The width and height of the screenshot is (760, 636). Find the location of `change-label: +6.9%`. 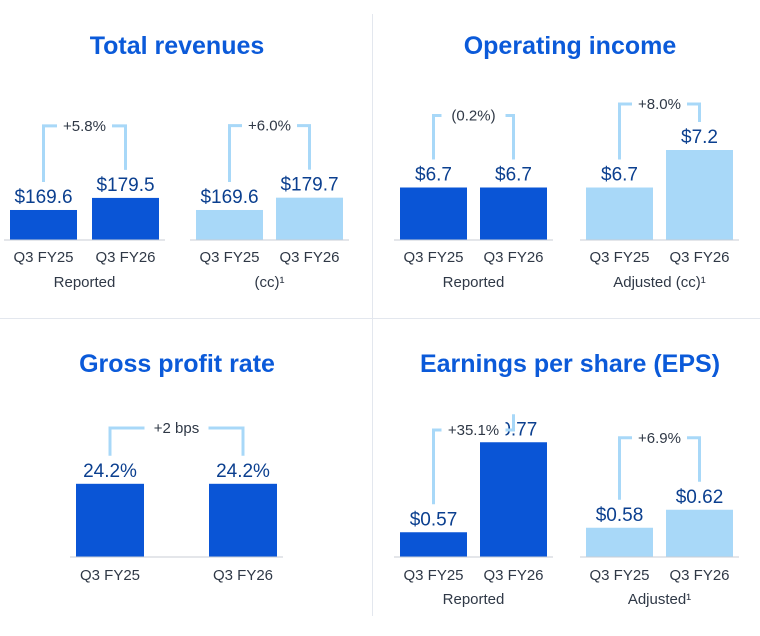

change-label: +6.9% is located at coordinates (659, 438).